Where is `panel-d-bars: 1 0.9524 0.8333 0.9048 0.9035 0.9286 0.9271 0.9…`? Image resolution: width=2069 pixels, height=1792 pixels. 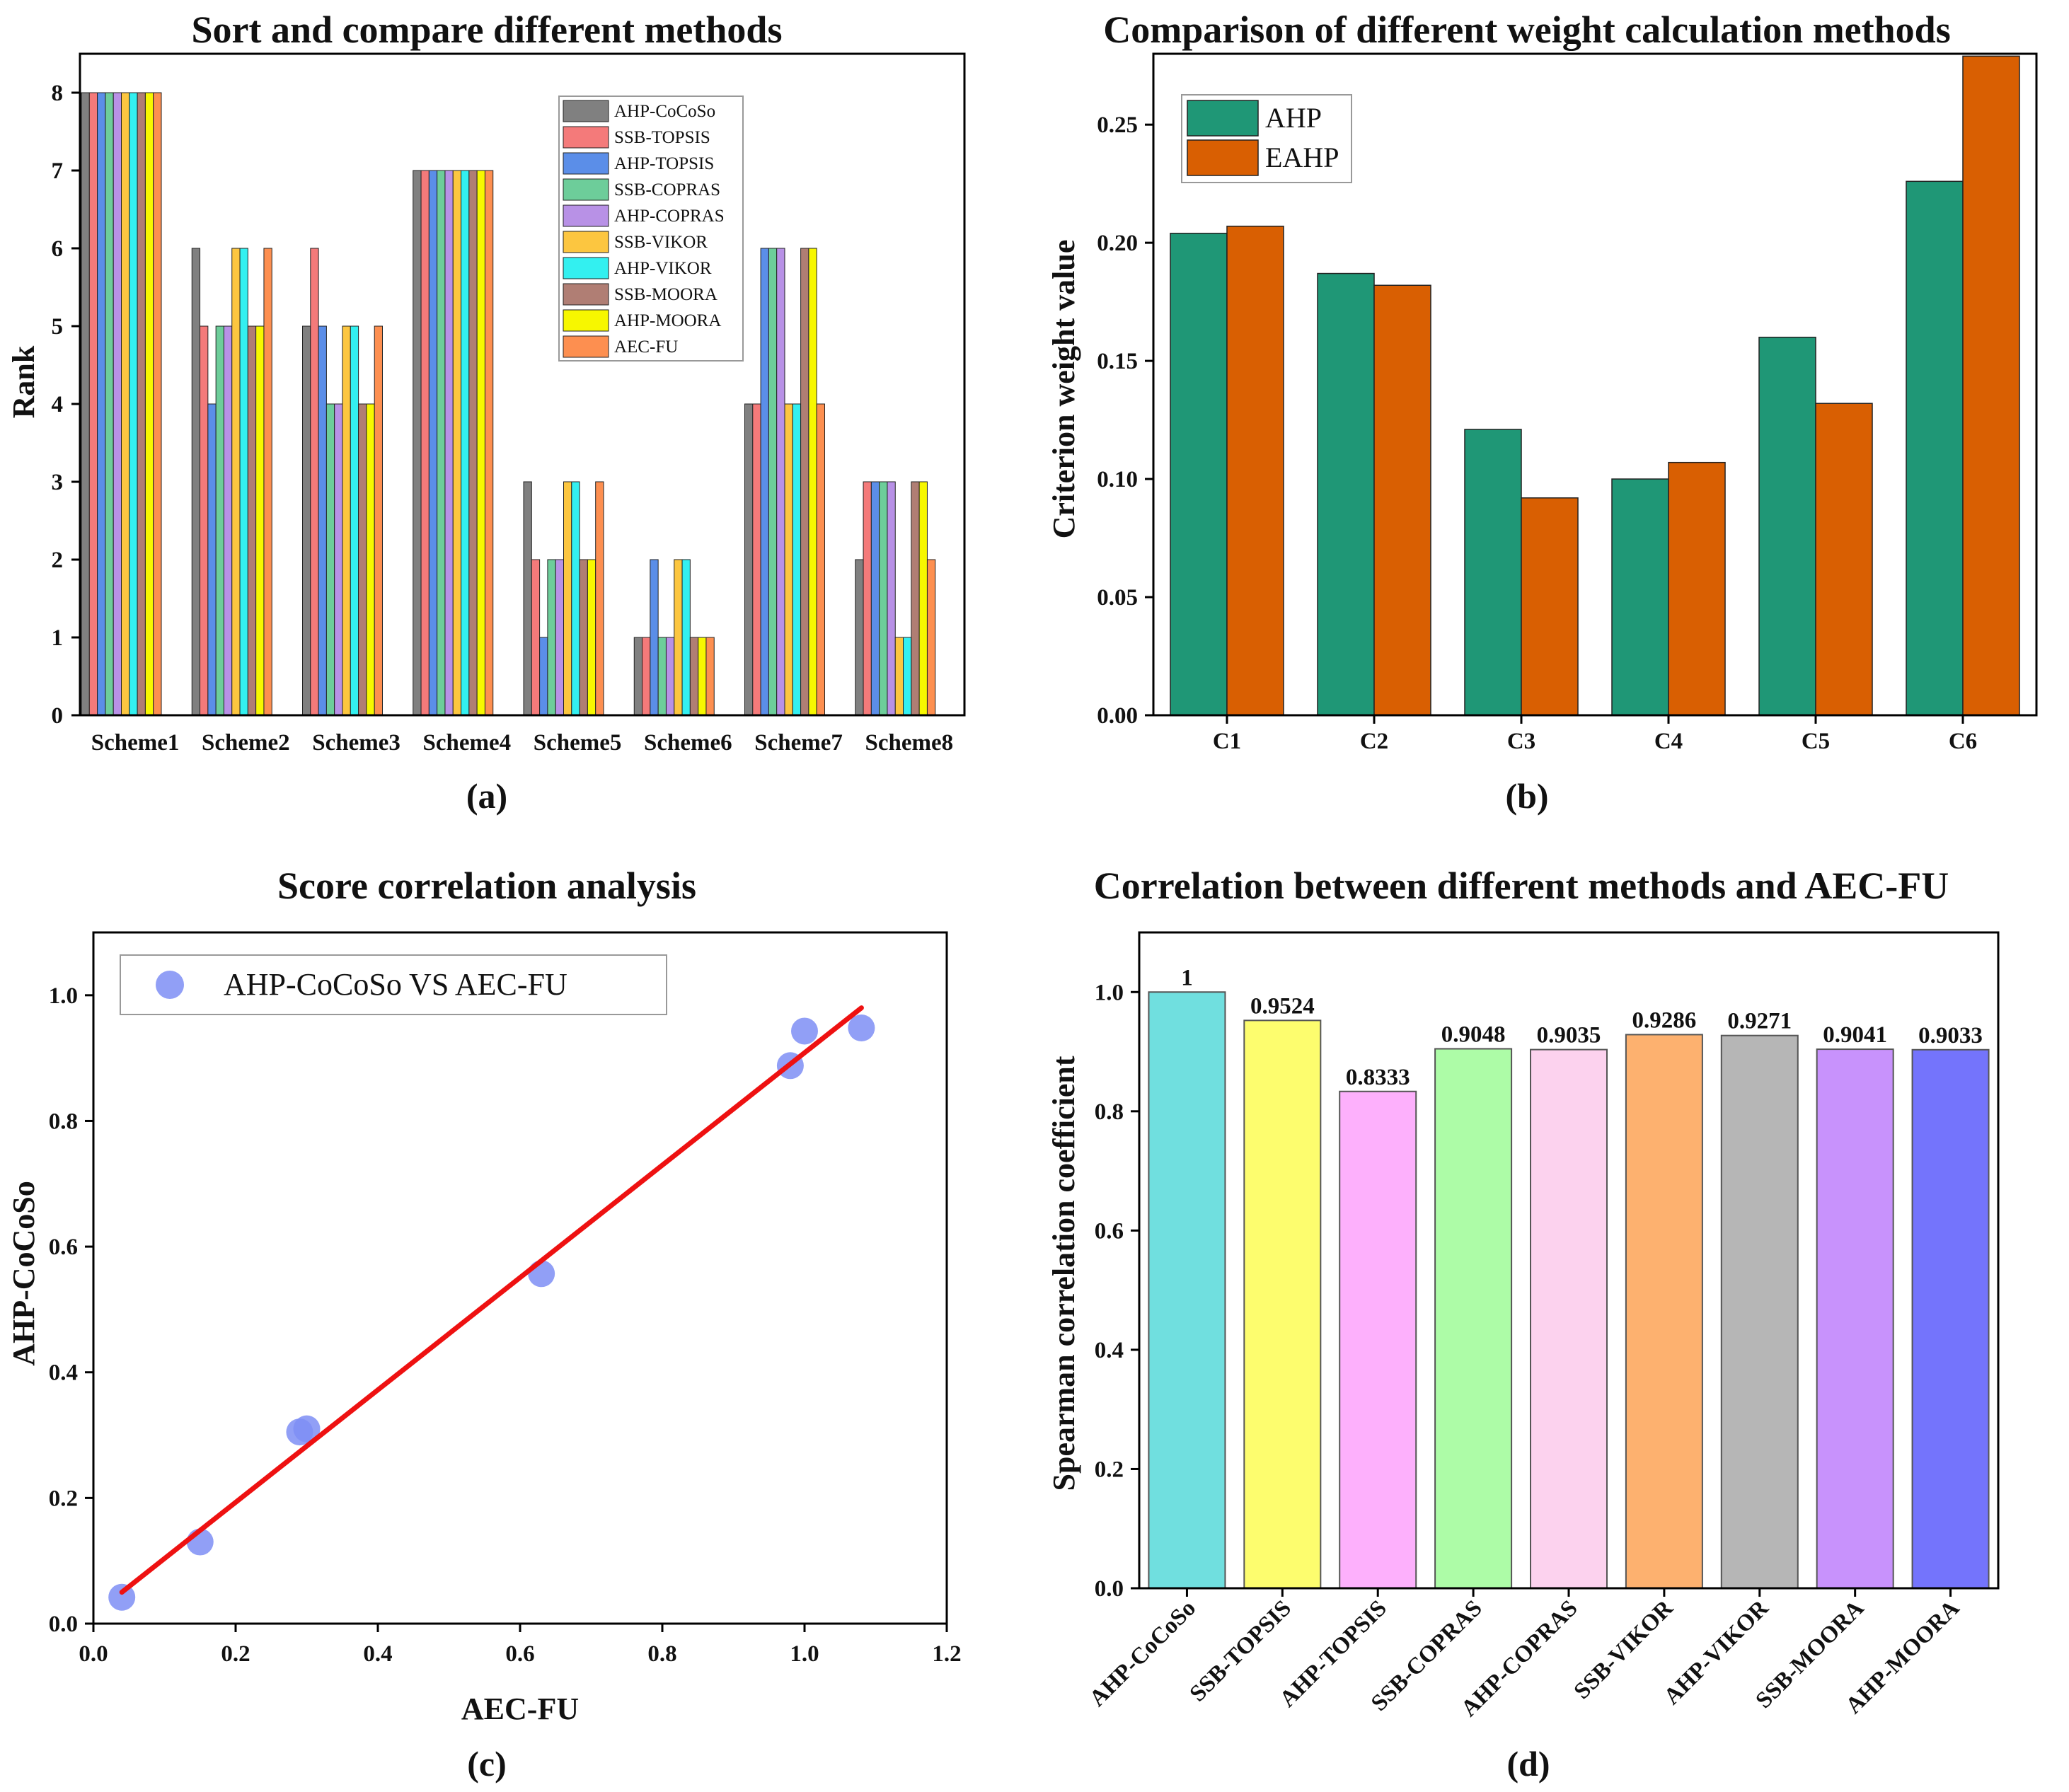 panel-d-bars: 1 0.9524 0.8333 0.9048 0.9035 0.9286 0.9271 0.9… is located at coordinates (1569, 1277).